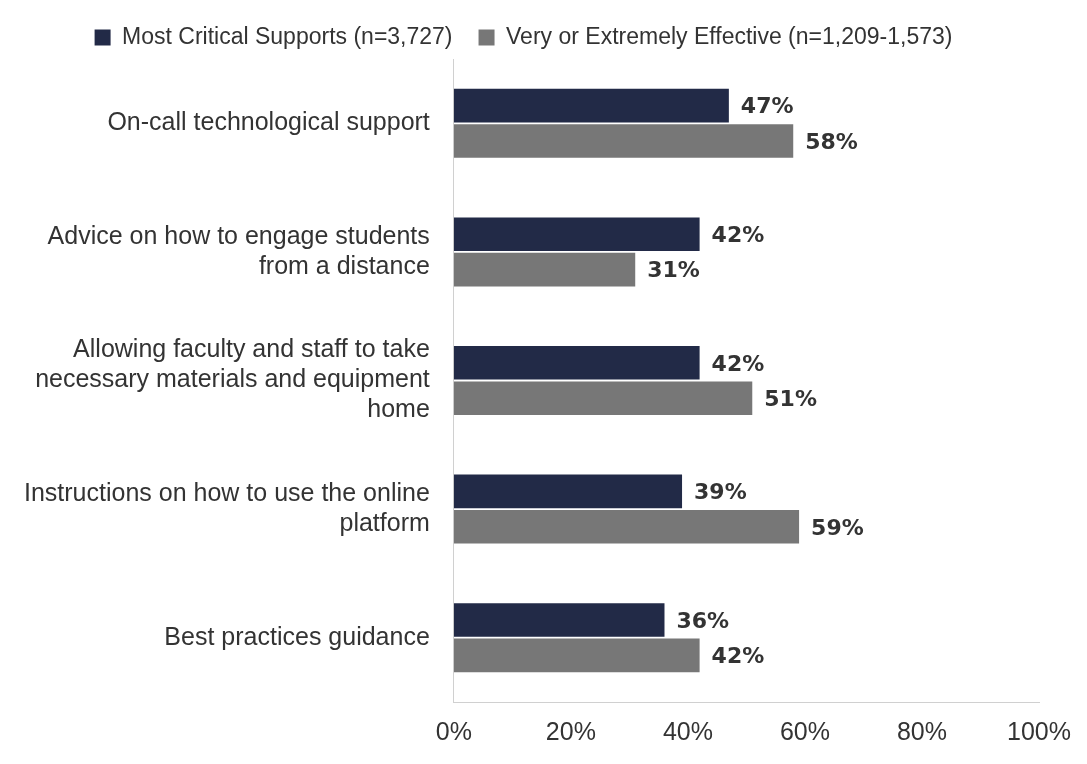  Describe the element at coordinates (238, 249) in the screenshot. I see `y-tick-label: Advice on how to engage students from a distance` at that location.